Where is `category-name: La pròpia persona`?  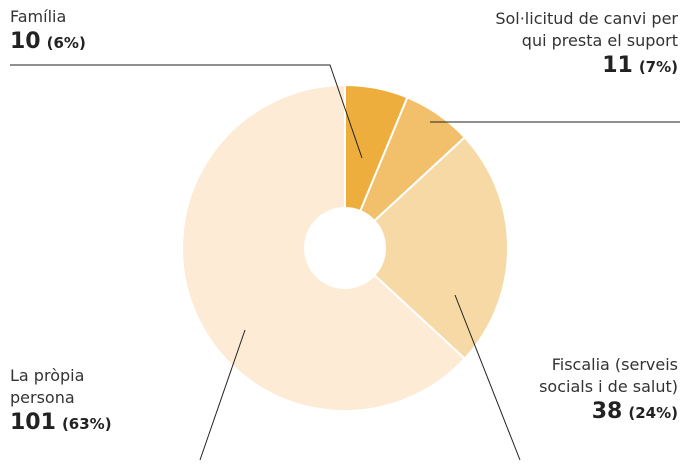 category-name: La pròpia persona is located at coordinates (47, 386).